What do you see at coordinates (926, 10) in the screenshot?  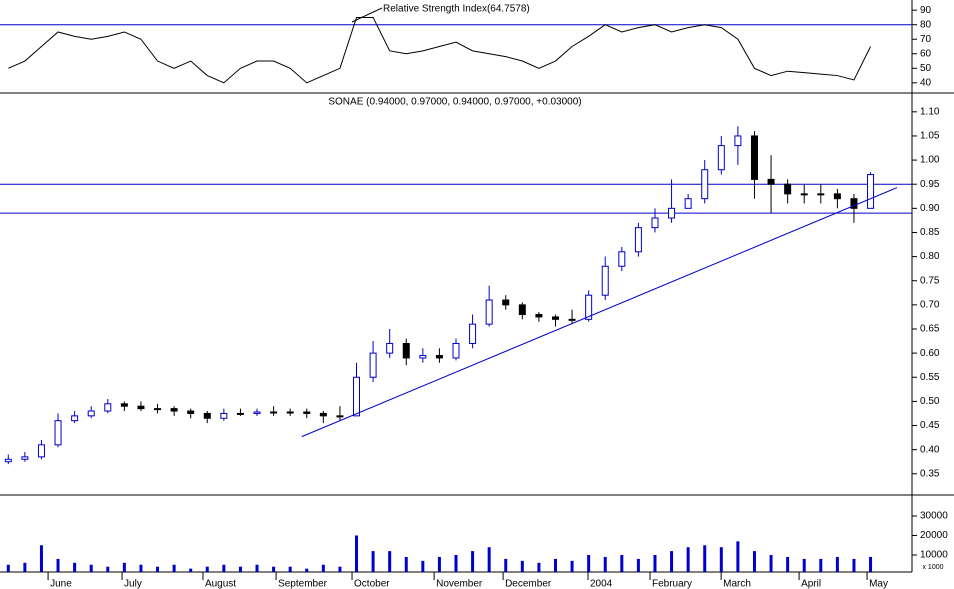 I see `y-tick-label: 90` at bounding box center [926, 10].